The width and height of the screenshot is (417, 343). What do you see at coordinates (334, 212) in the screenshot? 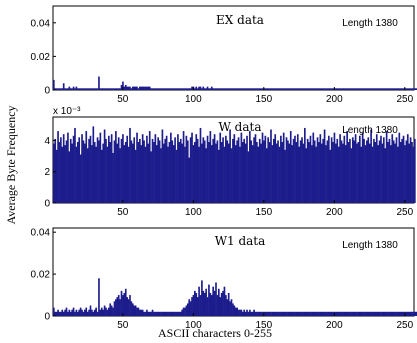
I see `x-tick-label: 200` at bounding box center [334, 212].